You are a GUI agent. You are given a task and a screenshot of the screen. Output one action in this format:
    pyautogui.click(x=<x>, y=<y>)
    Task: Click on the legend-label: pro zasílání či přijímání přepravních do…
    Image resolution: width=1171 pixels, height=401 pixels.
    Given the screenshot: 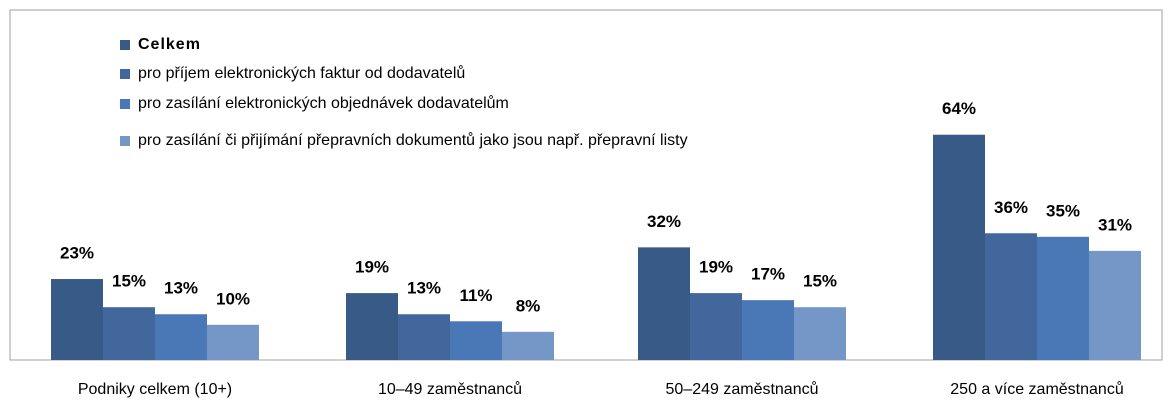 What is the action you would take?
    pyautogui.click(x=413, y=140)
    